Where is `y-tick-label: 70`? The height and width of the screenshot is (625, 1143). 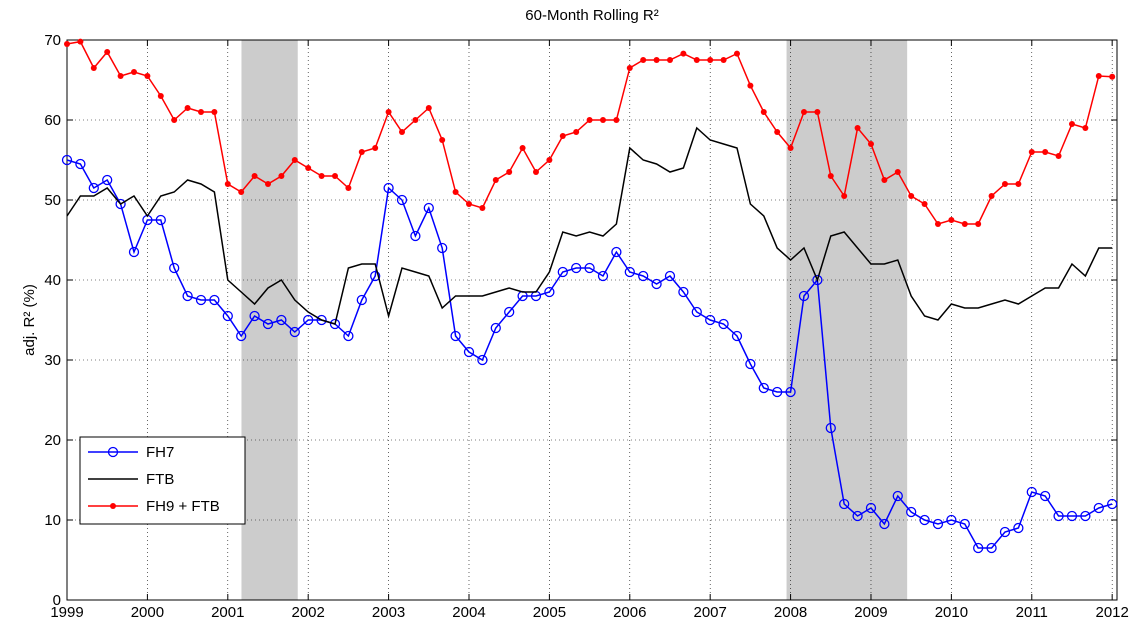 y-tick-label: 70 is located at coordinates (52, 40).